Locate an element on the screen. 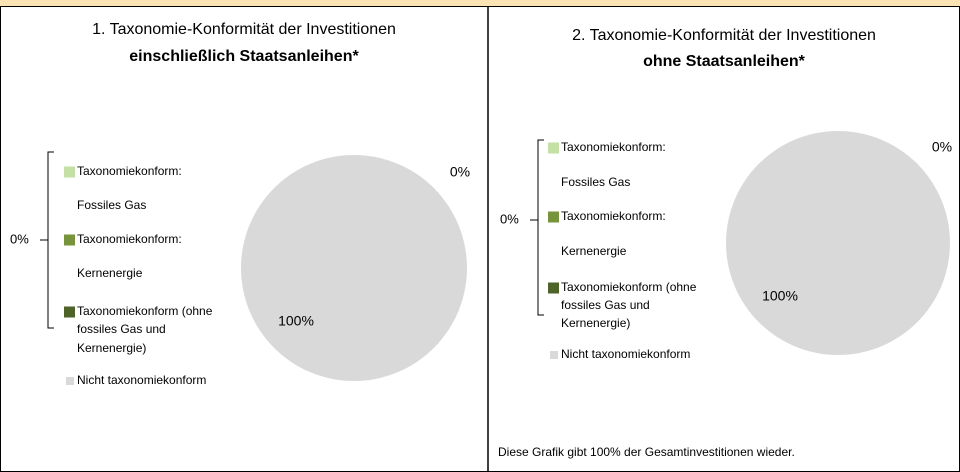  panel-title-bold: ohne Staatsanleihen* is located at coordinates (724, 61).